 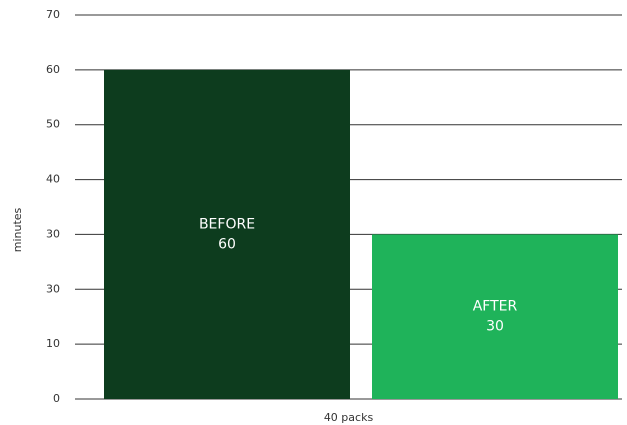 I want to click on y-tick-label: 70, so click(x=53, y=14).